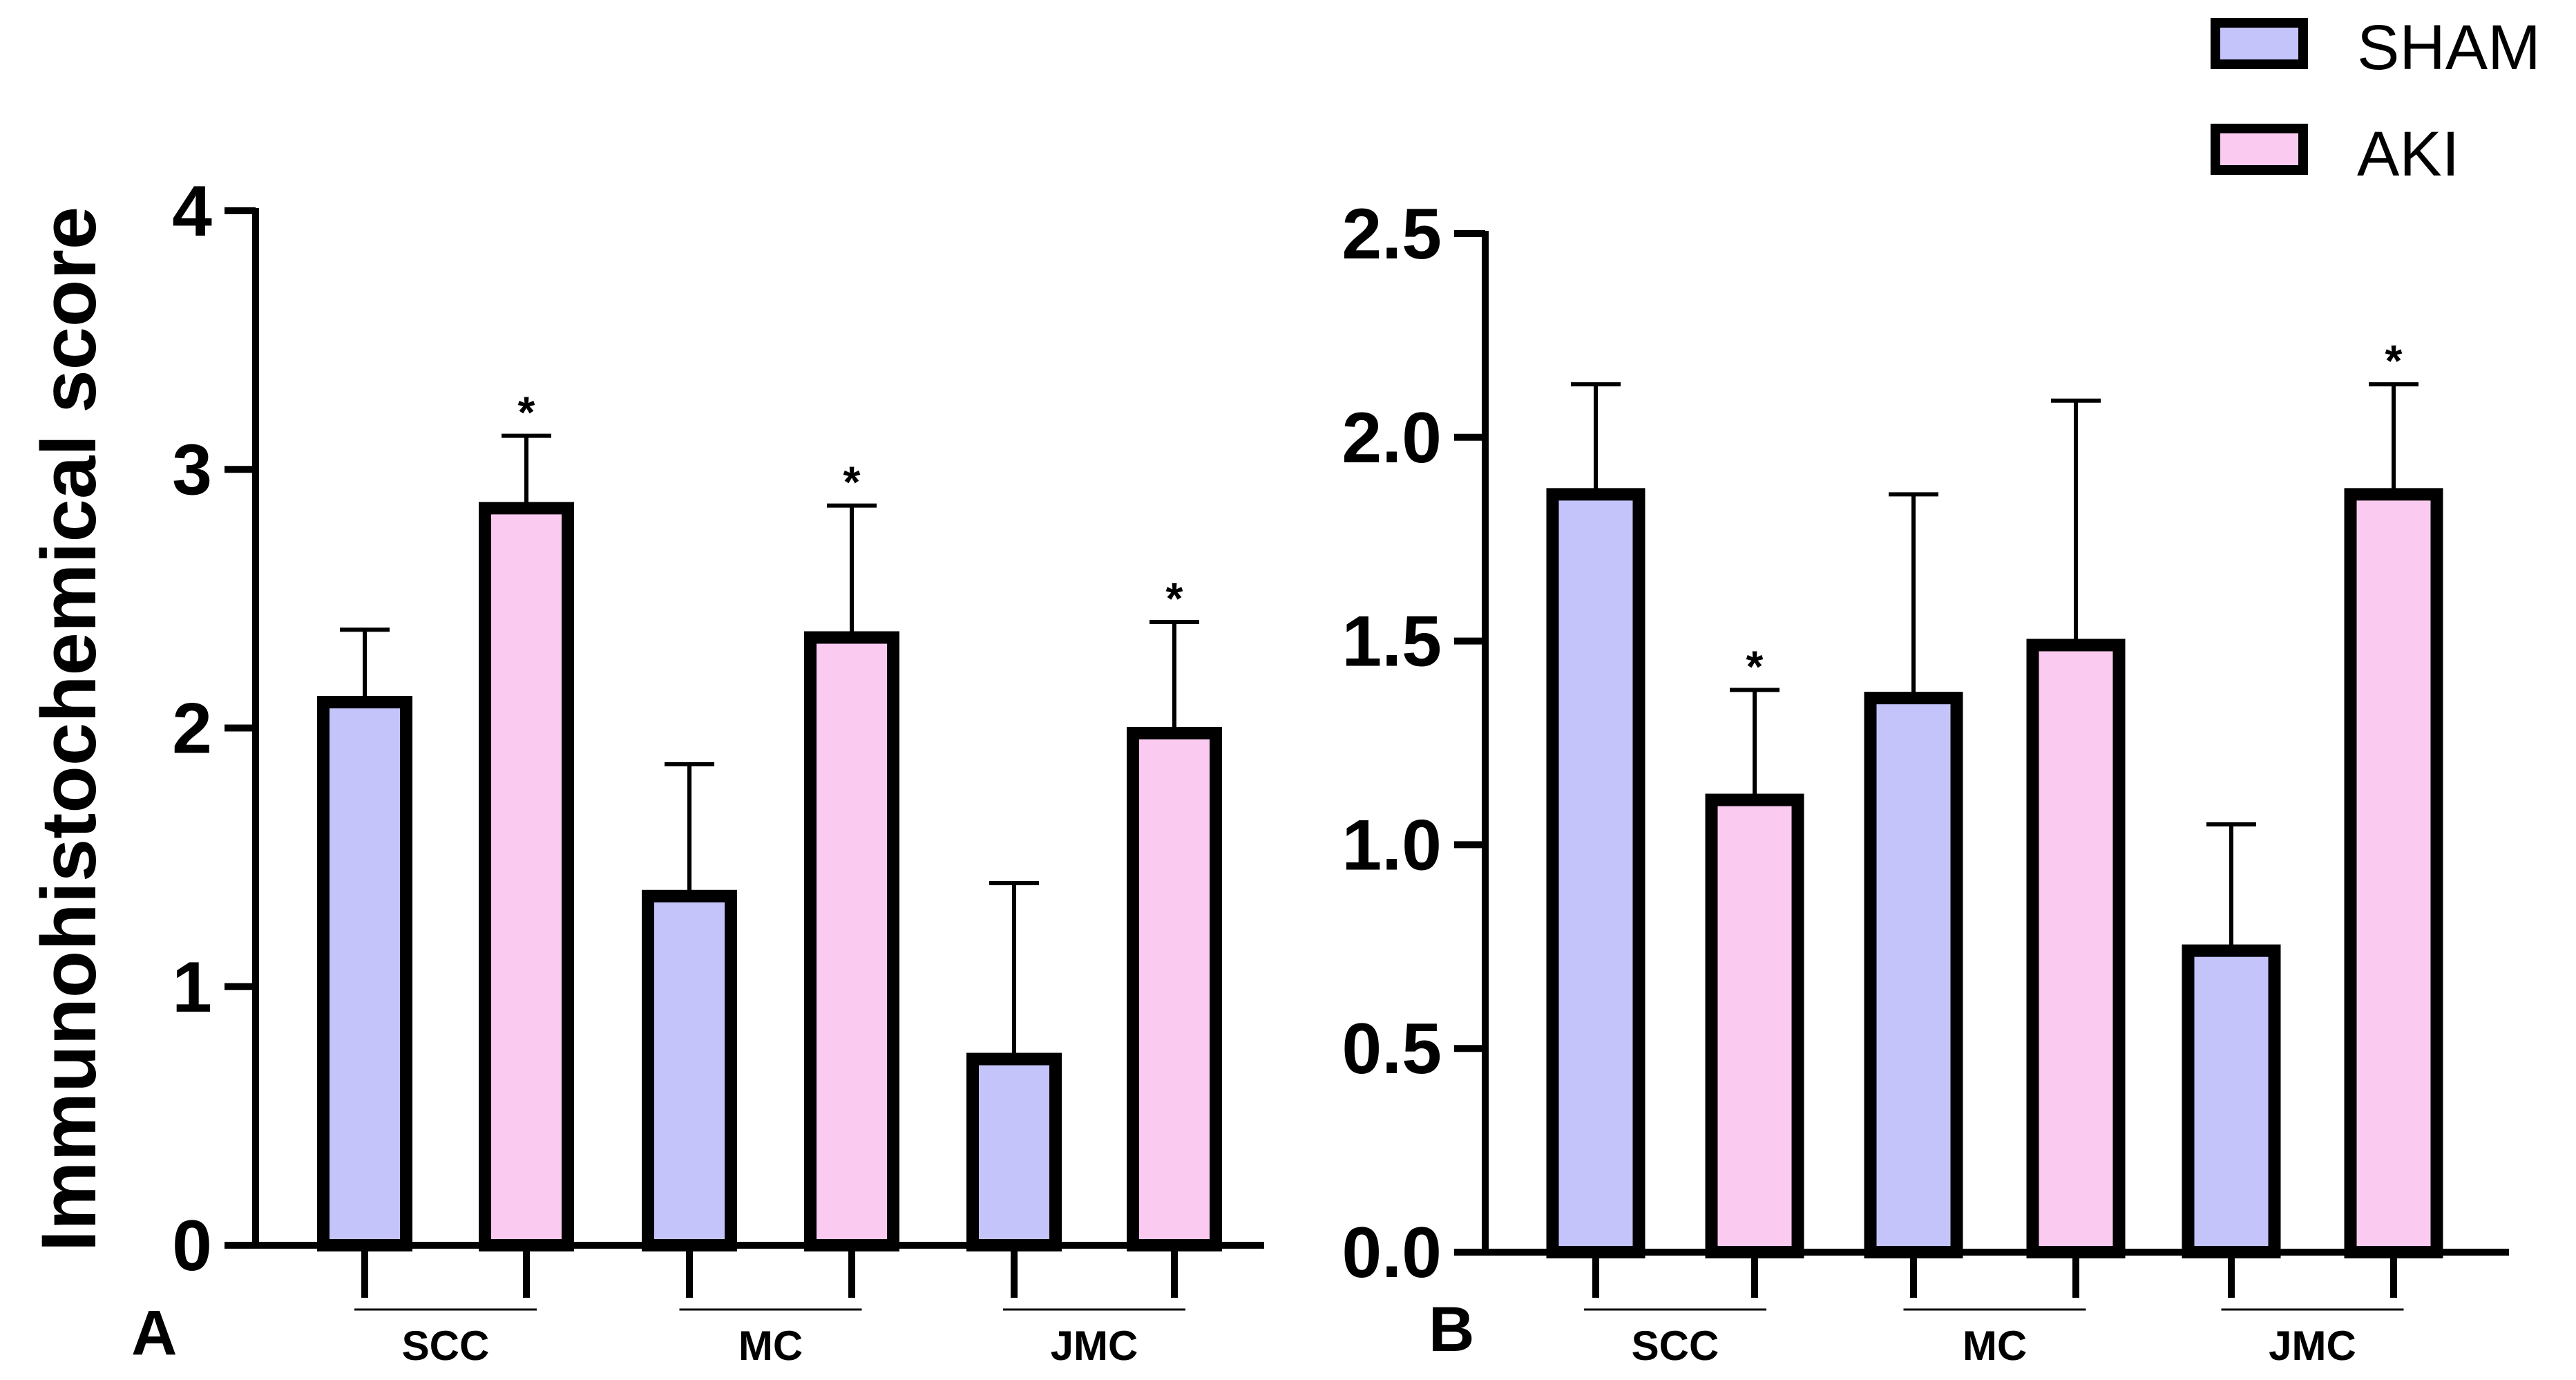 The width and height of the screenshot is (2576, 1380). What do you see at coordinates (192, 211) in the screenshot?
I see `y-tick-label: 4` at bounding box center [192, 211].